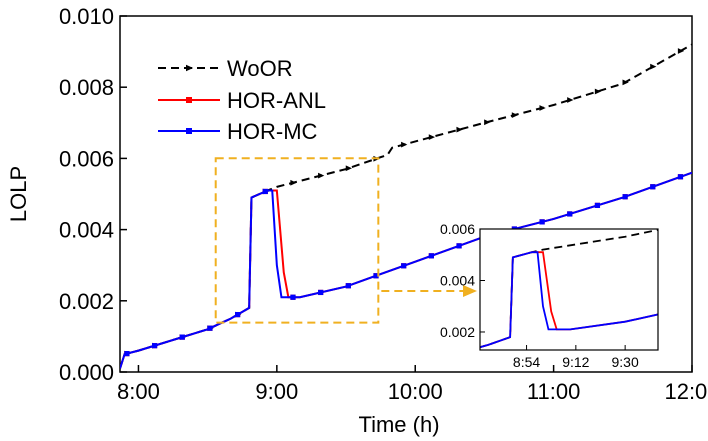  What do you see at coordinates (18, 194) in the screenshot?
I see `y-axis-title: LOLP` at bounding box center [18, 194].